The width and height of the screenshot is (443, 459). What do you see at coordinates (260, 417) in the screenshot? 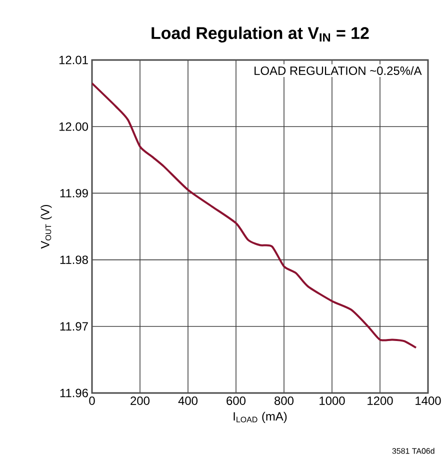
I see `x-axis-title: I$_{LOAD}$ (mA)` at bounding box center [260, 417].